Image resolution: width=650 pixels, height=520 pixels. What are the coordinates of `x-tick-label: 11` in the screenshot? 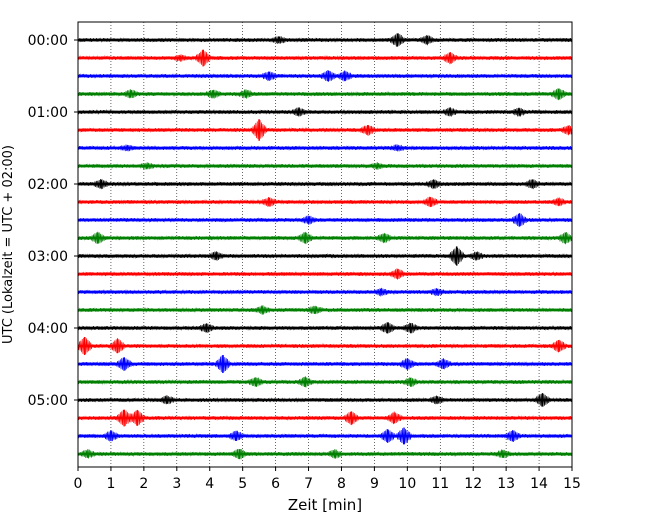 It's located at (440, 484).